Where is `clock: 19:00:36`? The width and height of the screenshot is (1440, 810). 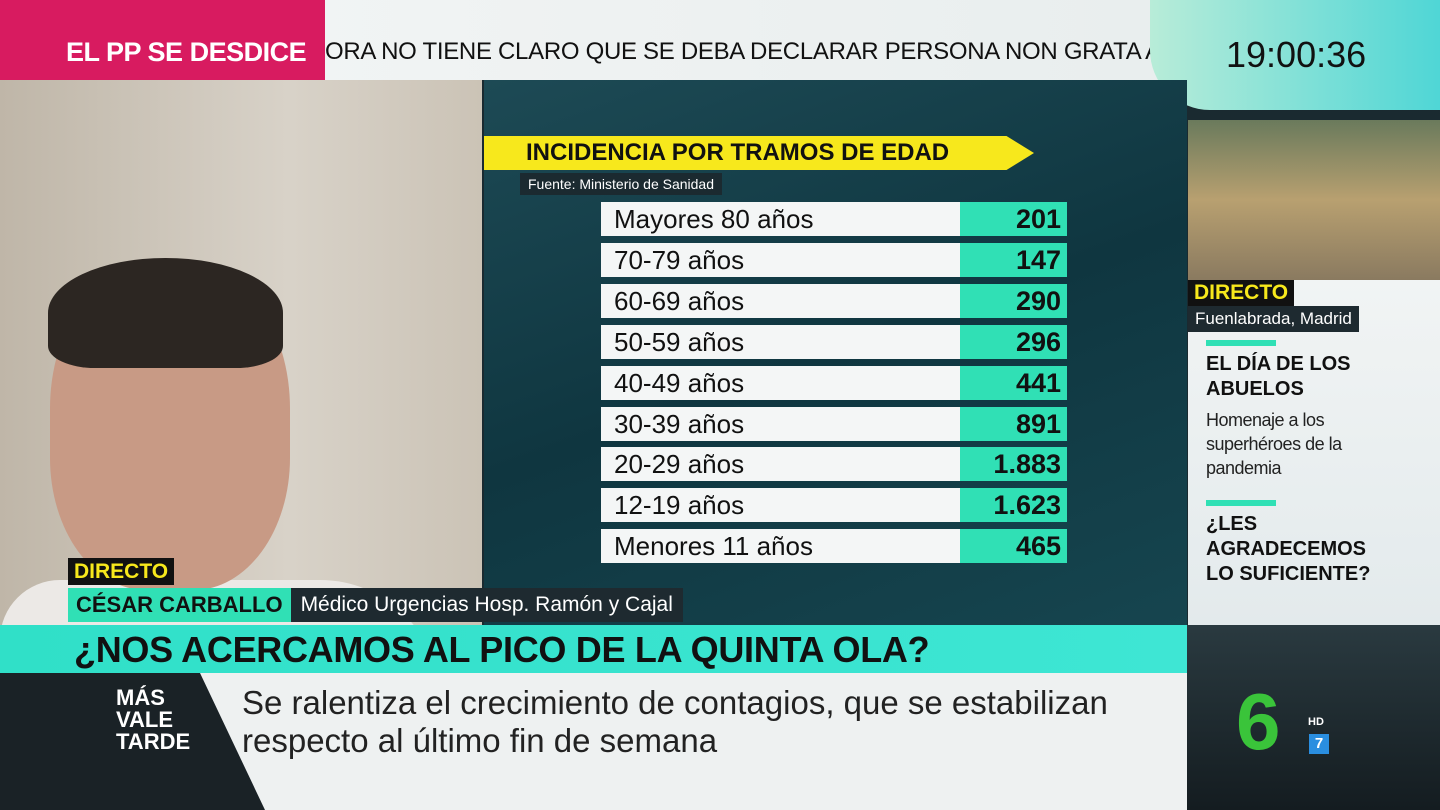
clock: 19:00:36 is located at coordinates (1296, 54).